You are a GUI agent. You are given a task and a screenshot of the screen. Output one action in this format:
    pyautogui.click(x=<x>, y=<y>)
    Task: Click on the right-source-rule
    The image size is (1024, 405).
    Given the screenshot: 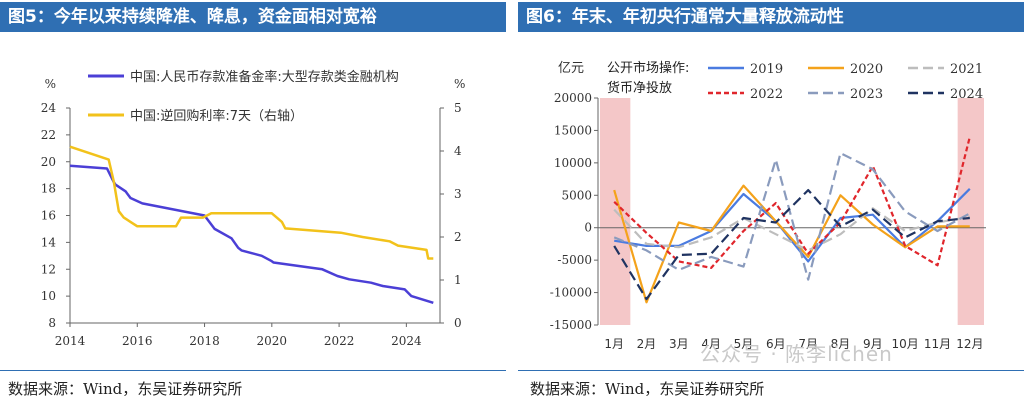 What is the action you would take?
    pyautogui.click(x=771, y=370)
    